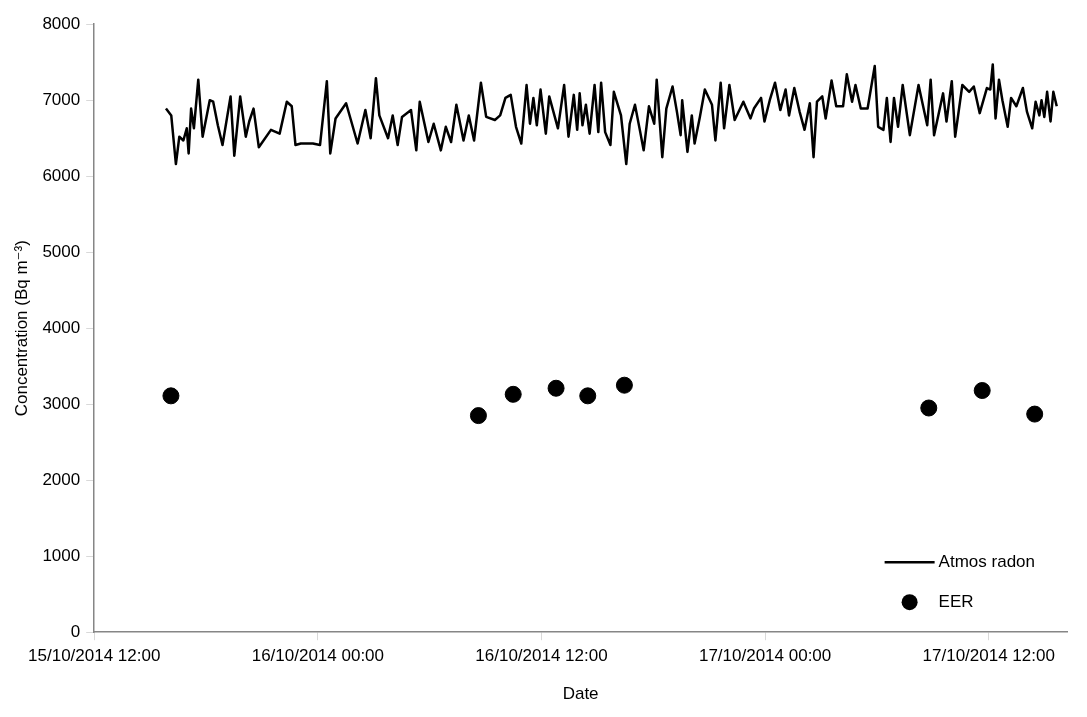 This screenshot has width=1087, height=717. What do you see at coordinates (61, 403) in the screenshot?
I see `y-tick-label: 3000` at bounding box center [61, 403].